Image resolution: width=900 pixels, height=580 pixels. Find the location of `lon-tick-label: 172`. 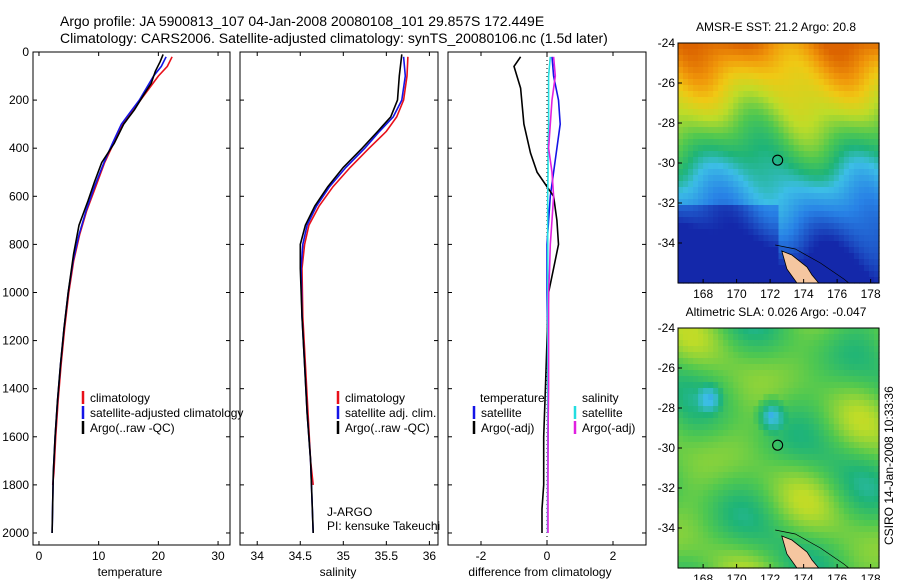

lon-tick-label: 172 is located at coordinates (770, 294).